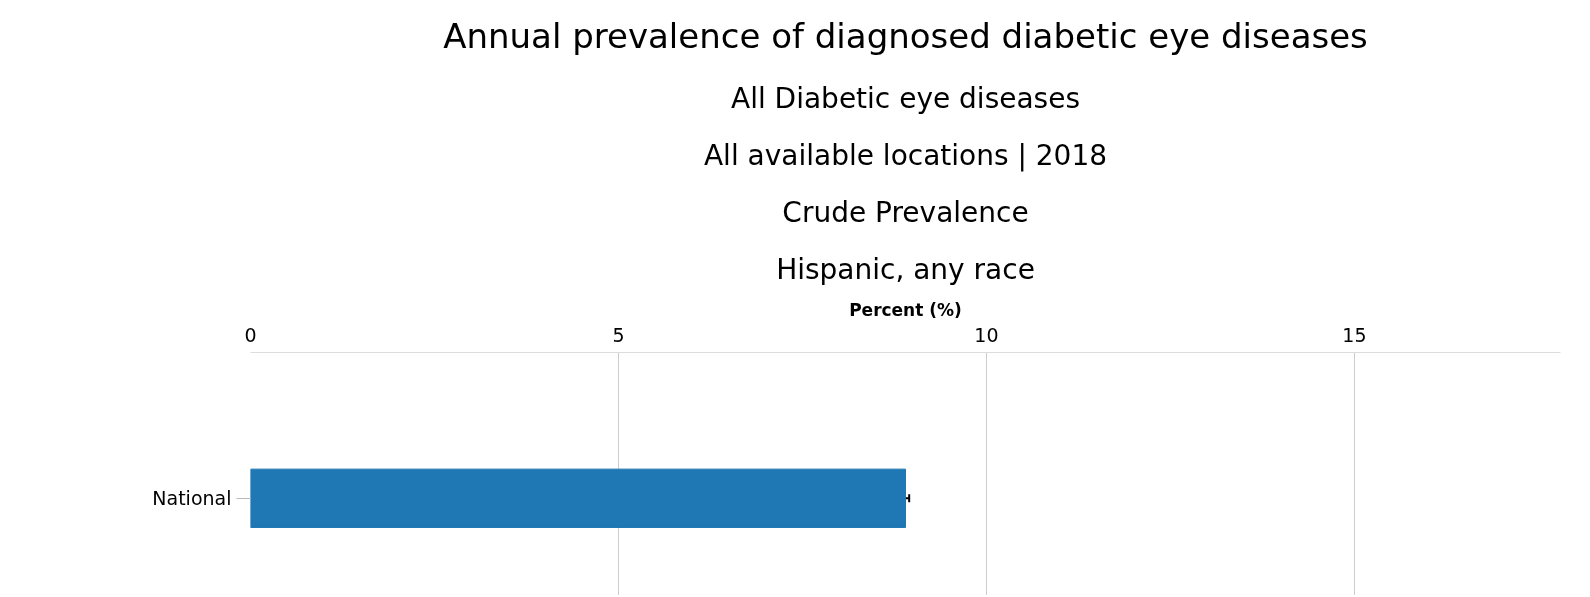  What do you see at coordinates (905, 155) in the screenshot?
I see `text: All available locations | 2018` at bounding box center [905, 155].